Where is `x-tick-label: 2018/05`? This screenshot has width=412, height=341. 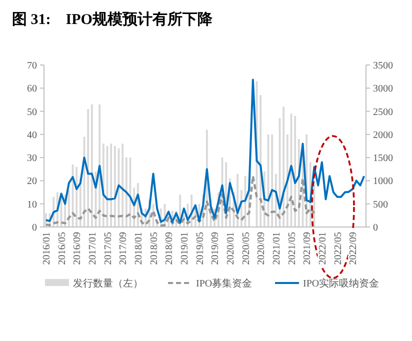
x-tick-label: 2018/05 is located at coordinates (154, 248).